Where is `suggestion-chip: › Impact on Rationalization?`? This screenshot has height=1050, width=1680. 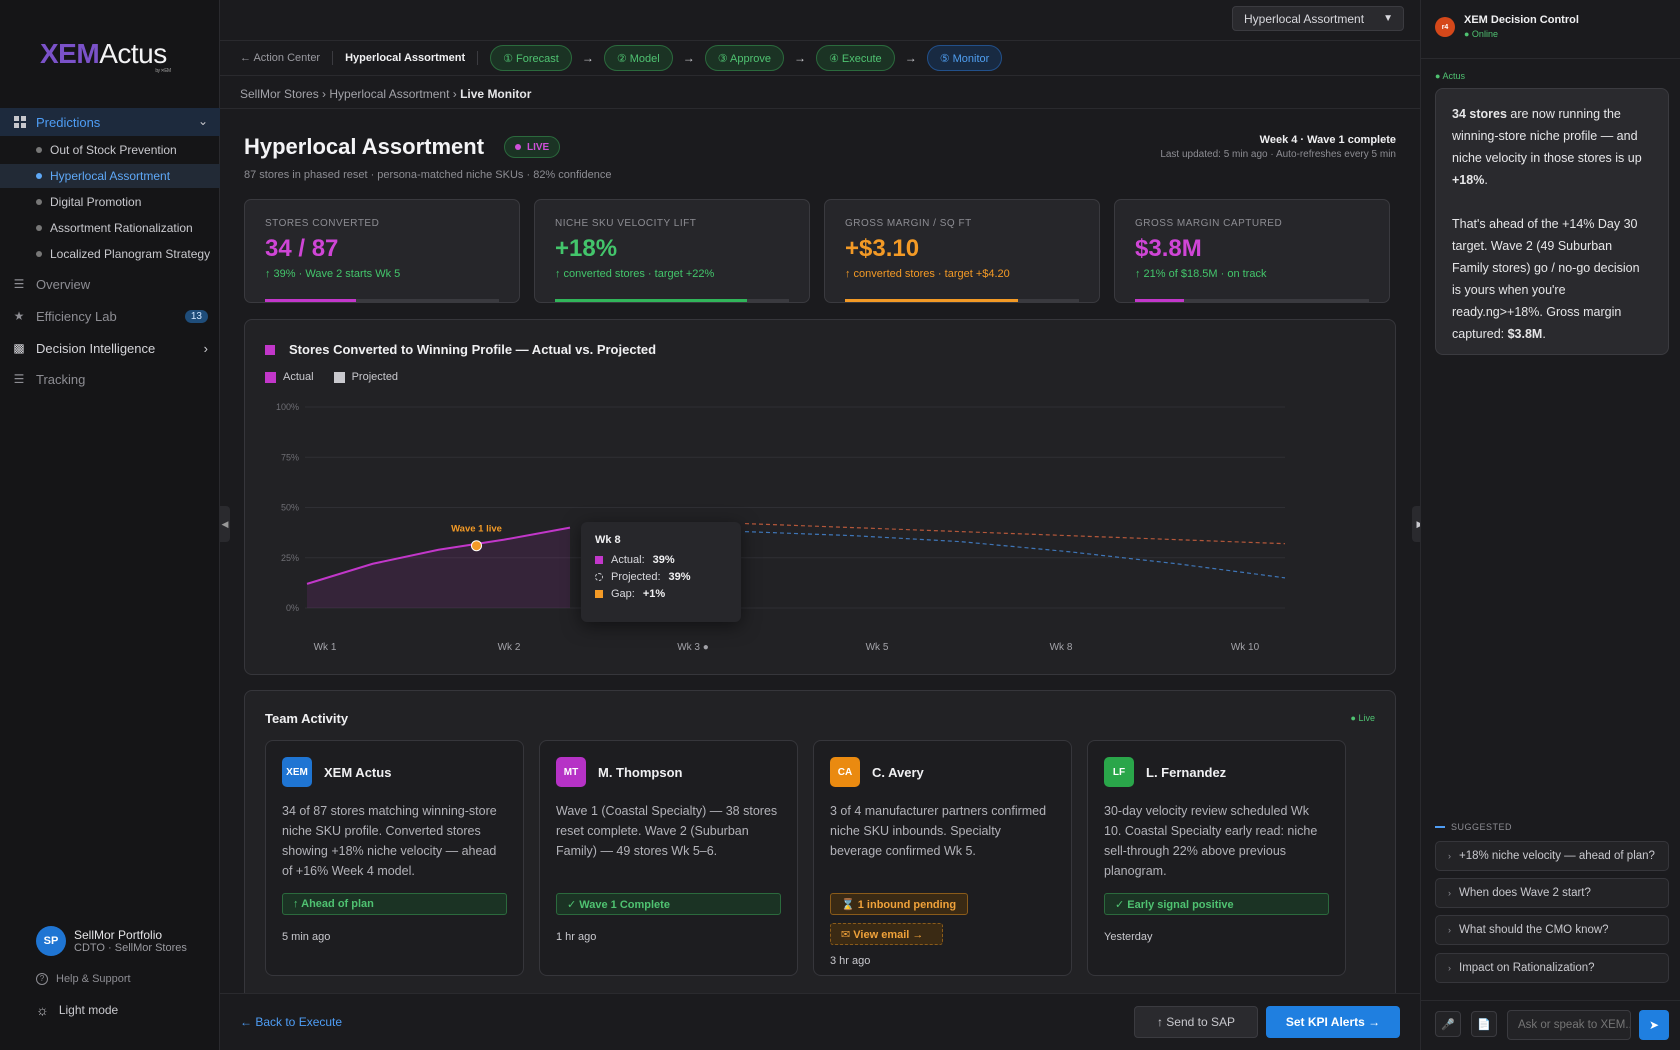 suggestion-chip: › Impact on Rationalization? is located at coordinates (1552, 968).